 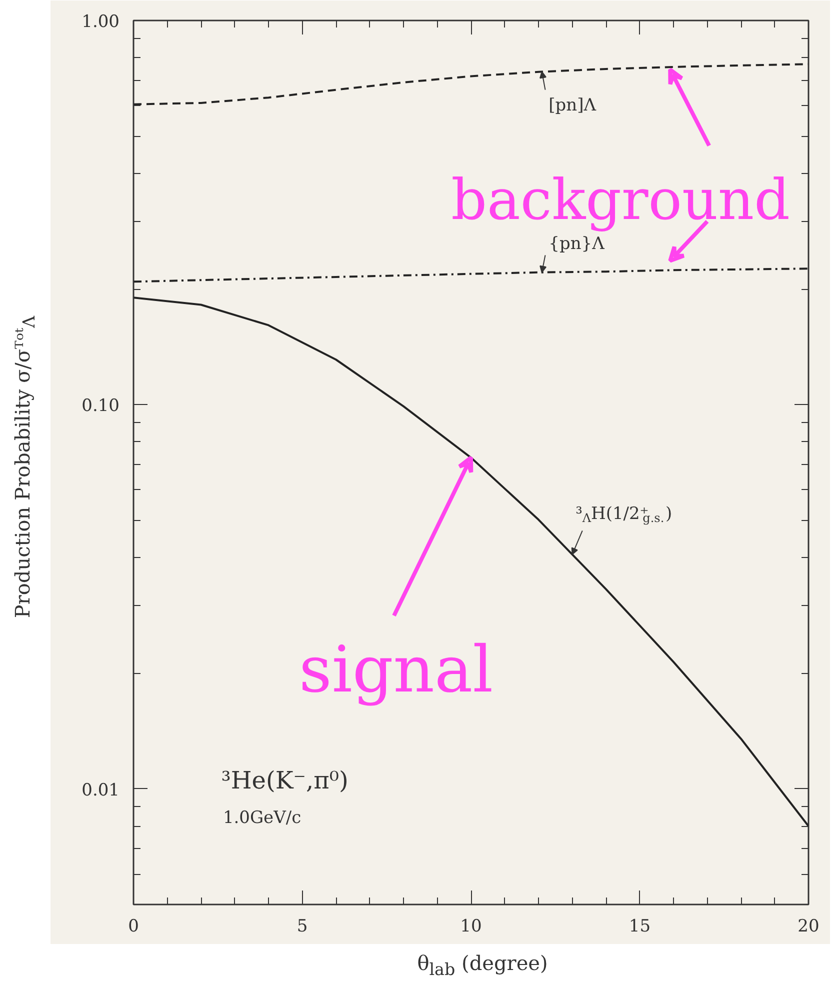 I want to click on series-label: {pn}Λ, so click(x=577, y=244).